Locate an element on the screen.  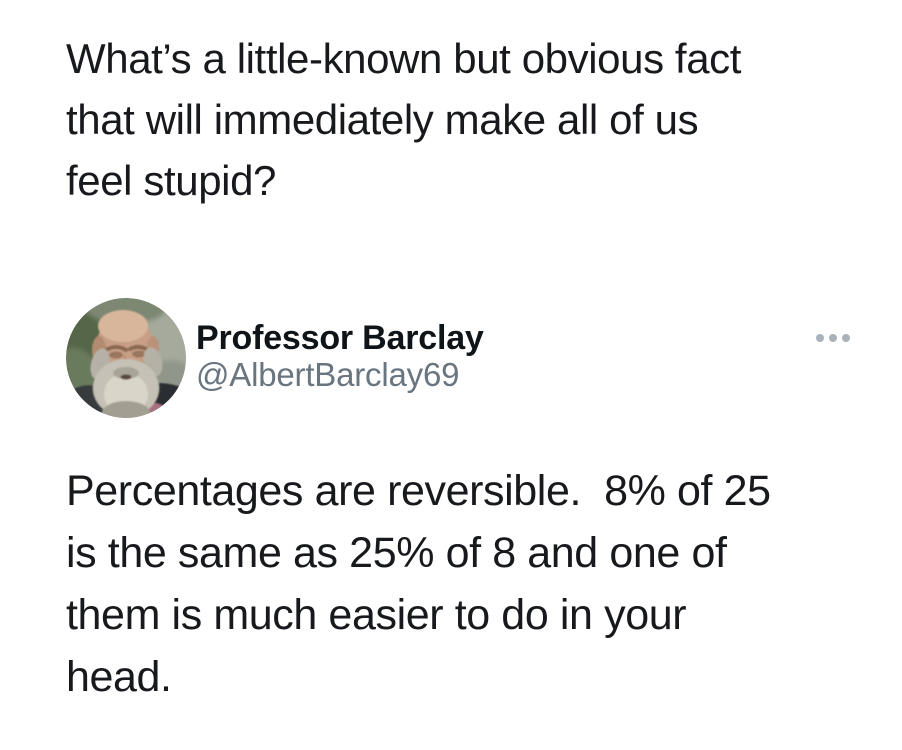
ellipsis-horizontal-icon is located at coordinates (833, 338).